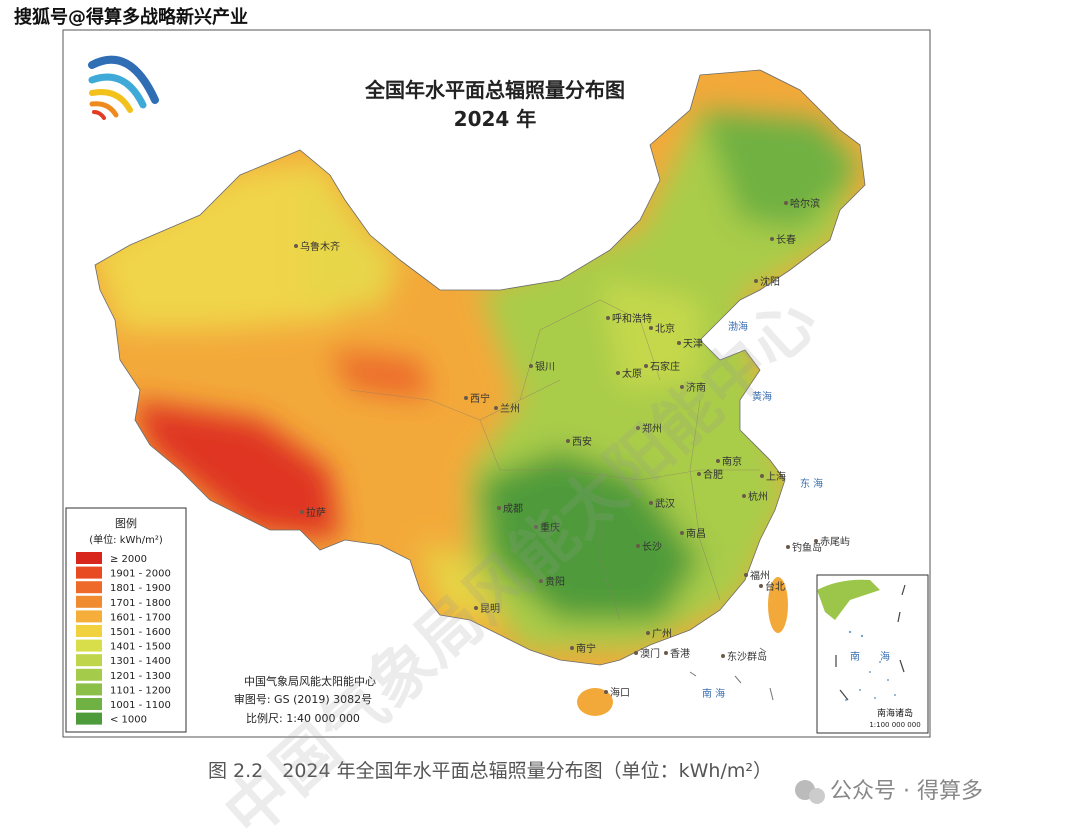  Describe the element at coordinates (713, 474) in the screenshot. I see `city-label: 合肥` at that location.